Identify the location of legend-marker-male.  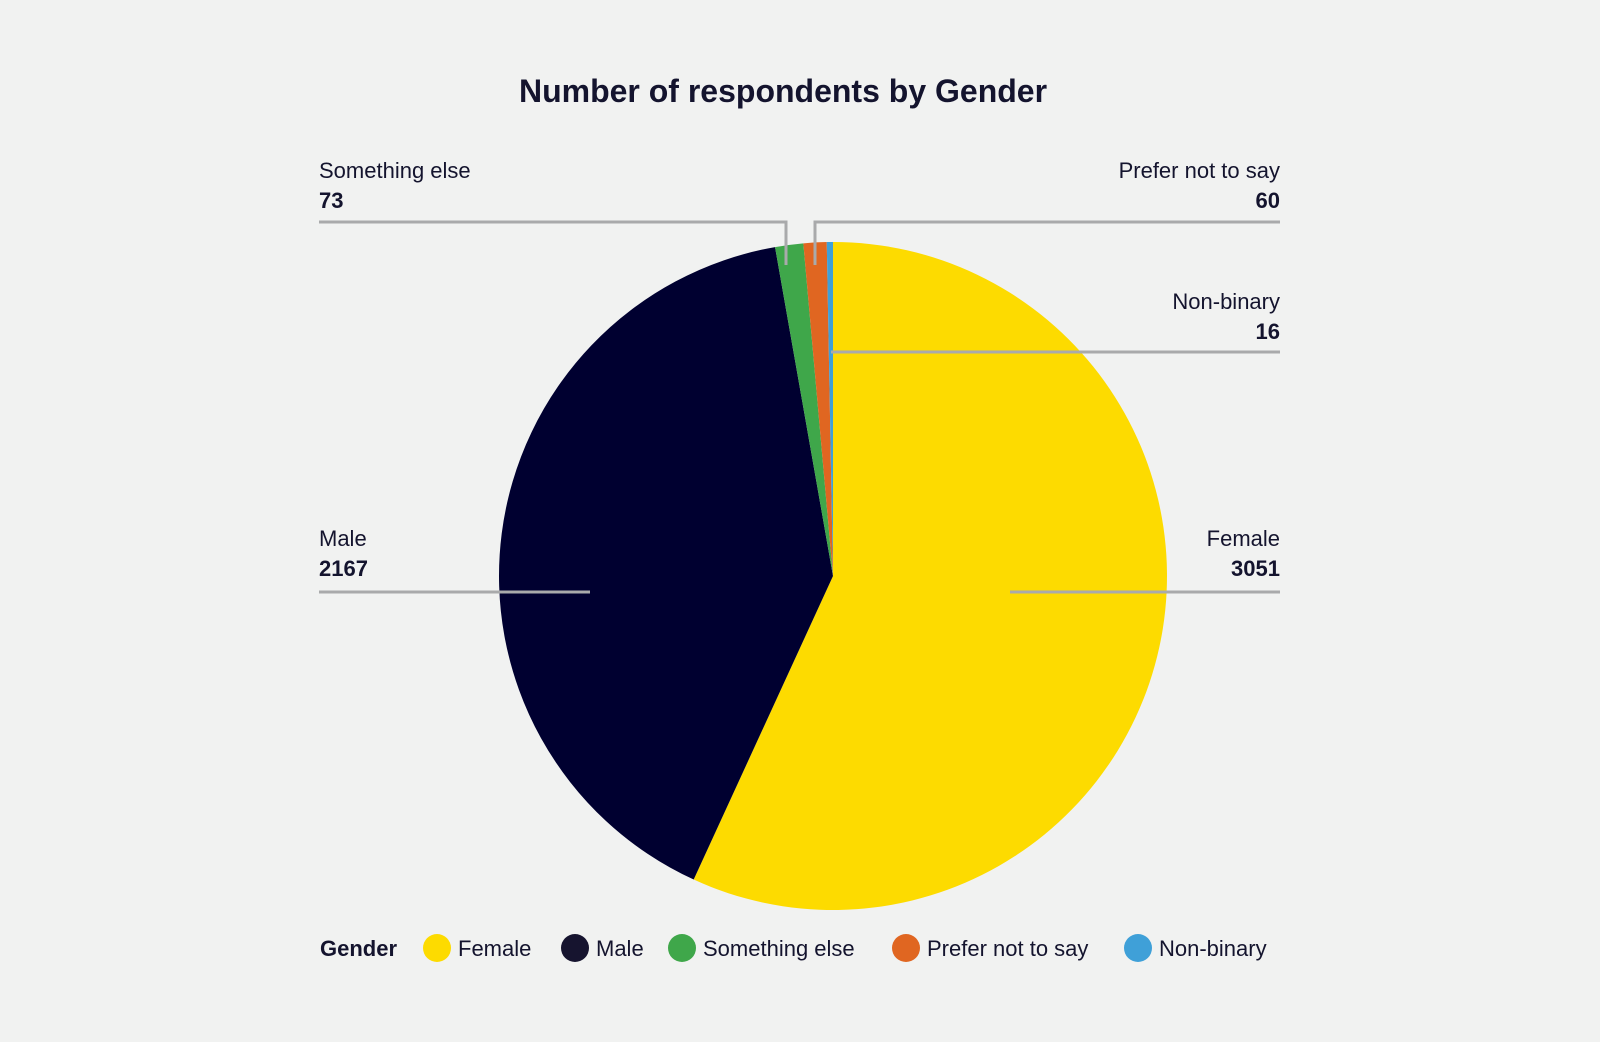
(575, 948).